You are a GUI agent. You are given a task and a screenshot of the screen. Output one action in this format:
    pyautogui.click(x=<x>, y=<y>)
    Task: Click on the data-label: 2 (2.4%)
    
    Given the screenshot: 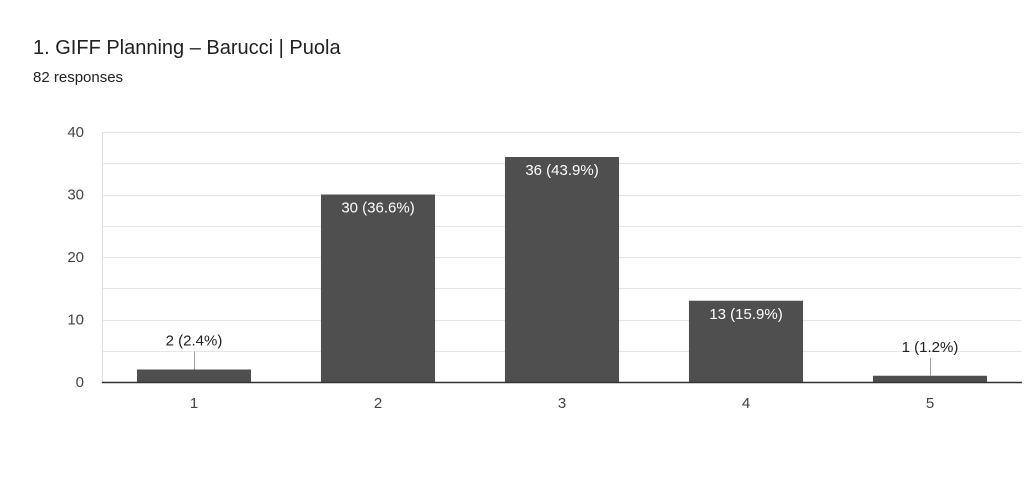 What is the action you would take?
    pyautogui.click(x=194, y=341)
    